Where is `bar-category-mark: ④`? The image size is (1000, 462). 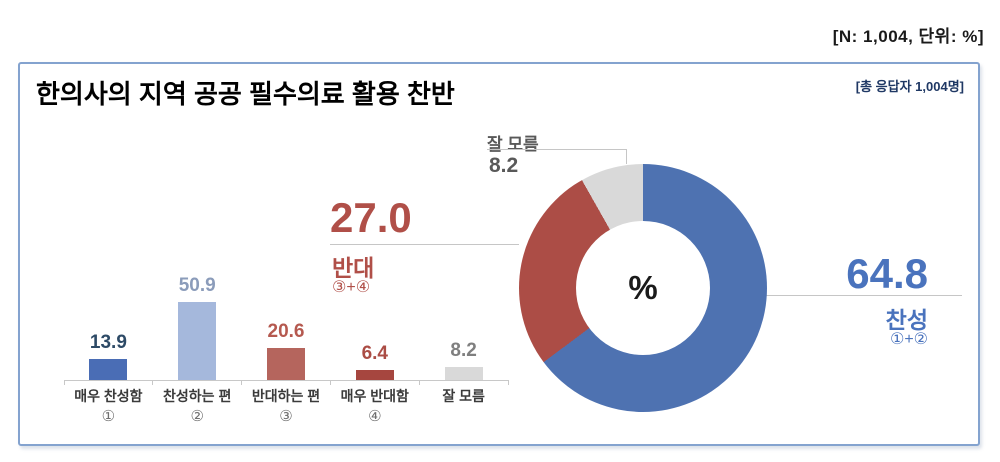
bar-category-mark: ④ is located at coordinates (375, 416).